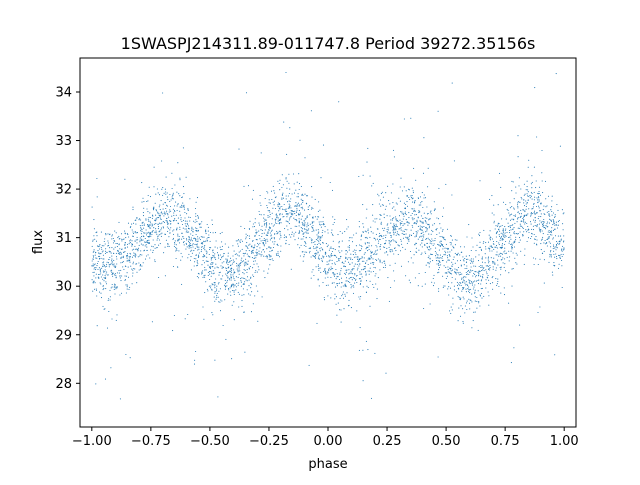 The height and width of the screenshot is (485, 640). I want to click on x-tick-label: 0.25, so click(387, 441).